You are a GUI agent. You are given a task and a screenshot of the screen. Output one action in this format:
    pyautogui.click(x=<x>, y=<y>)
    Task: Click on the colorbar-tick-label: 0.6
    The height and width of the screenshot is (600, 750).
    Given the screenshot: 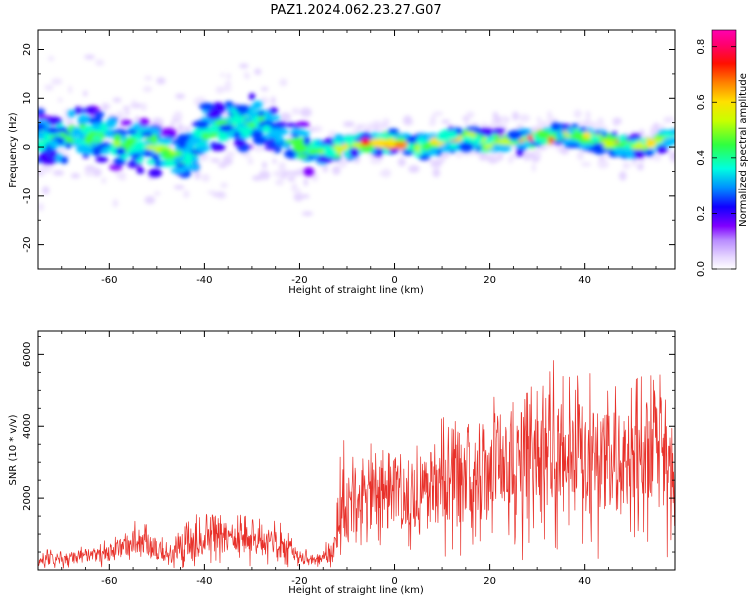 What is the action you would take?
    pyautogui.click(x=701, y=102)
    